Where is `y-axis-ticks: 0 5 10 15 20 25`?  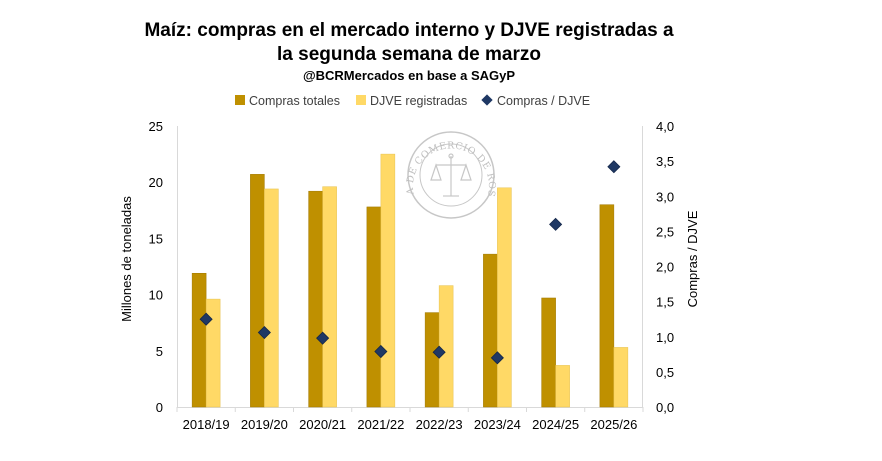
y-axis-ticks: 0 5 10 15 20 25 is located at coordinates (156, 267).